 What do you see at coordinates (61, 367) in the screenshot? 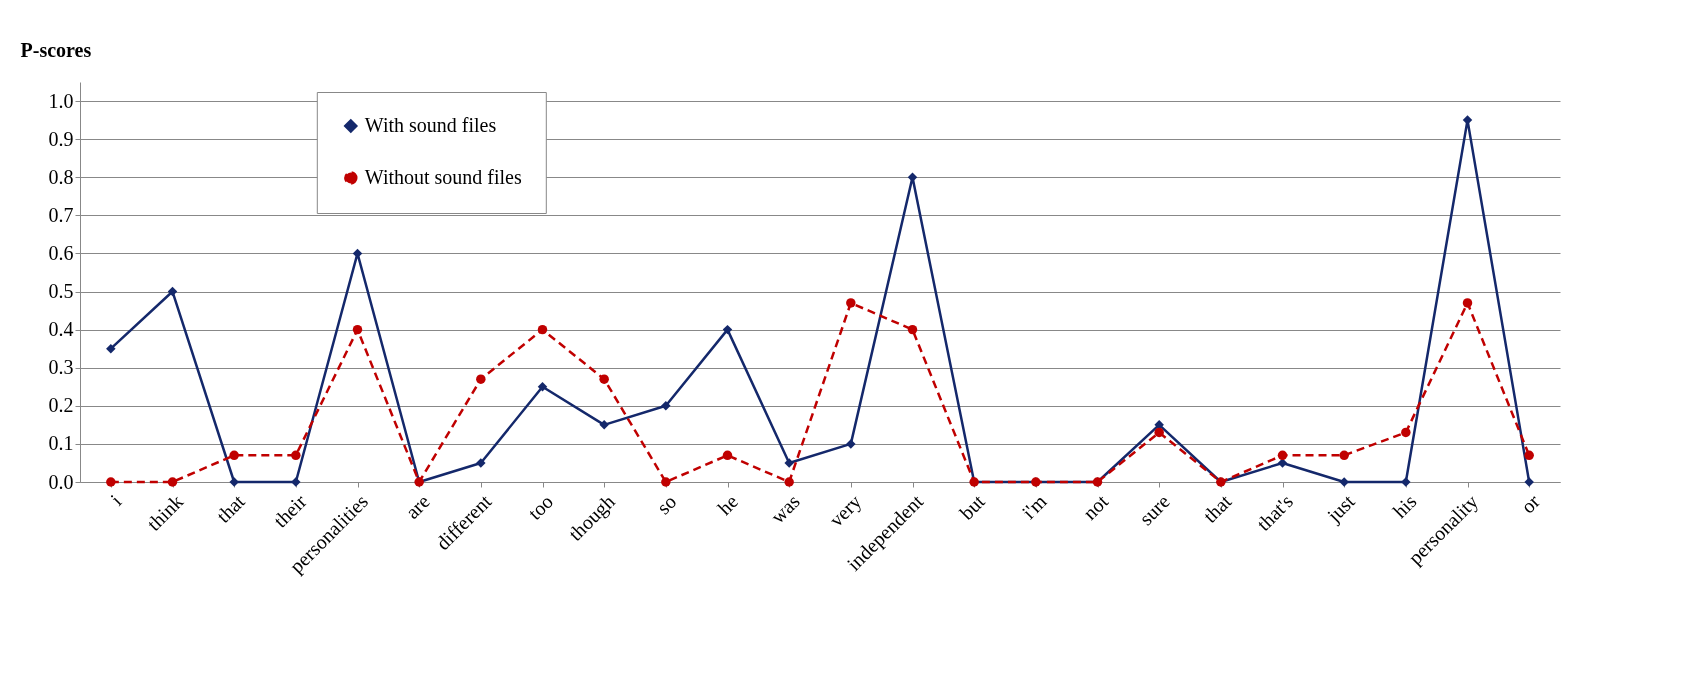
I see `y-tick-label: 0.3` at bounding box center [61, 367].